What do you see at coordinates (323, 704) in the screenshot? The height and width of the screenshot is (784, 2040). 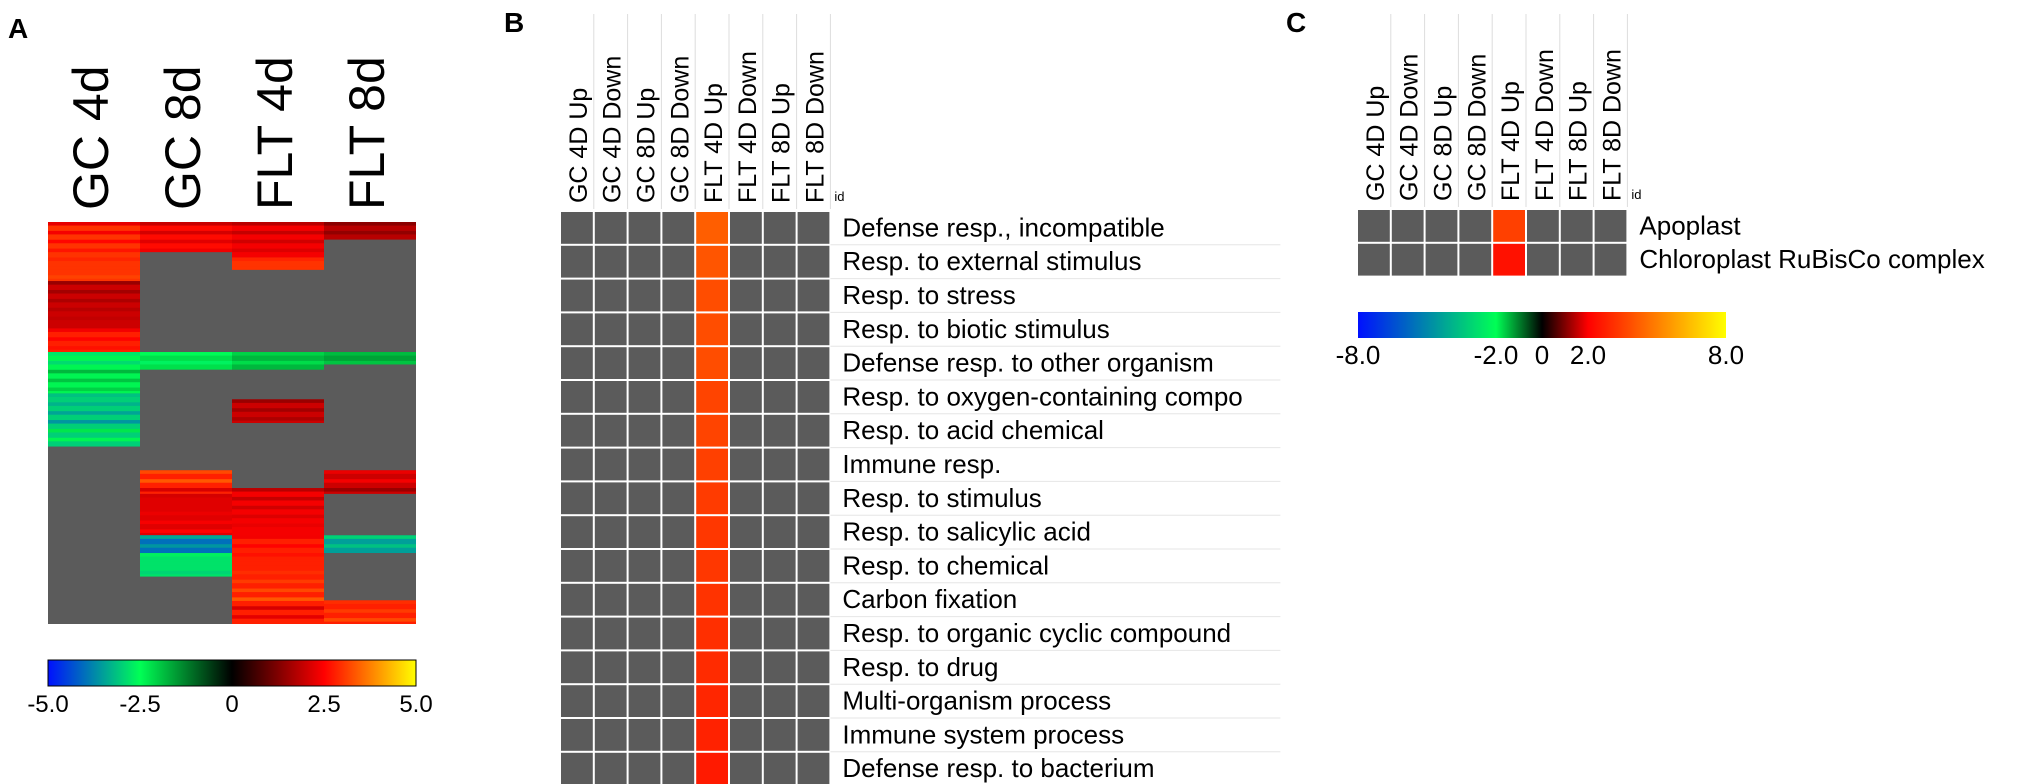 I see `panel-a-colorbar-tick-label: 2.5` at bounding box center [323, 704].